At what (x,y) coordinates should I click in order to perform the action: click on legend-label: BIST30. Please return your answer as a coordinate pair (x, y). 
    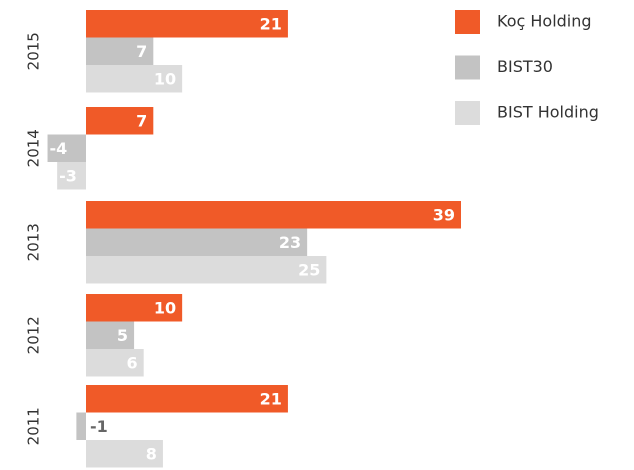
    Looking at the image, I should click on (525, 66).